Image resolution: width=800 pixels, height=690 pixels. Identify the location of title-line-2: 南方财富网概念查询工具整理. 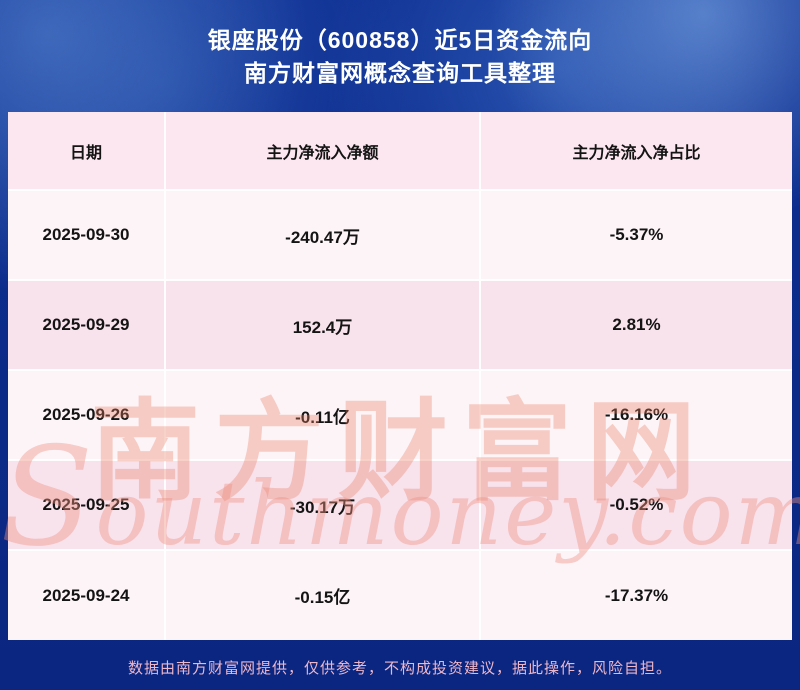
(400, 73).